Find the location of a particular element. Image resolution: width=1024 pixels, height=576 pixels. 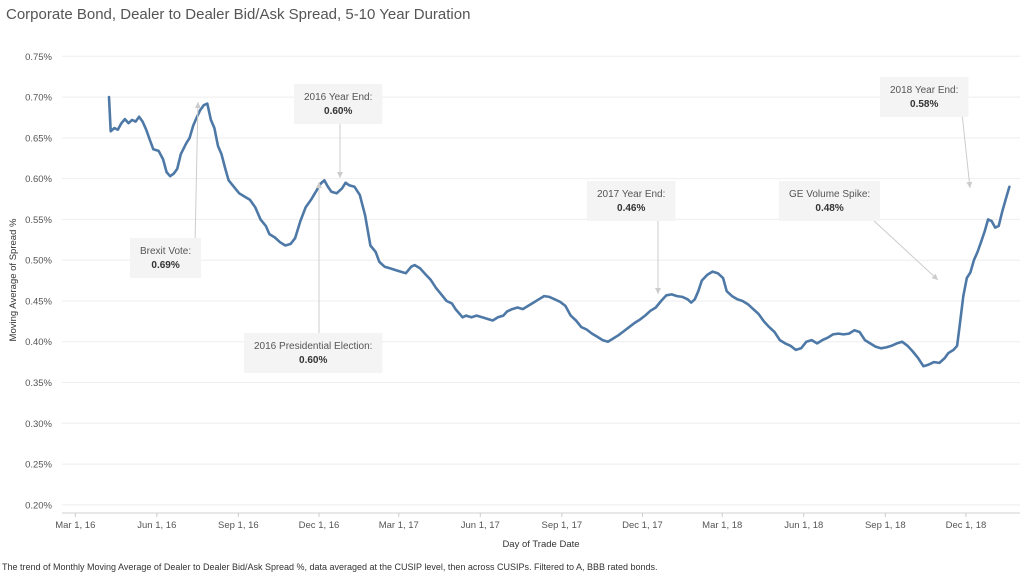

x-tick-label: Dec 1, 16 is located at coordinates (319, 525).